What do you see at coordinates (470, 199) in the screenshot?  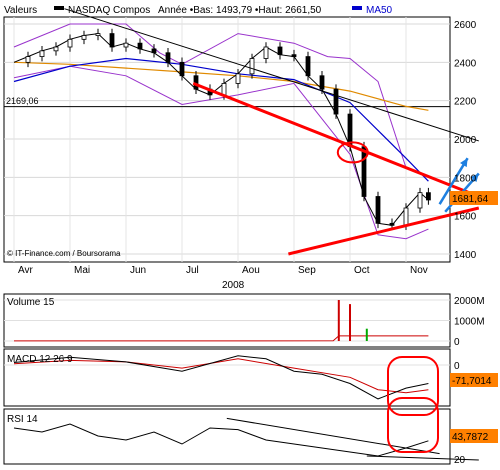 I see `last-price-label: 1681,64` at bounding box center [470, 199].